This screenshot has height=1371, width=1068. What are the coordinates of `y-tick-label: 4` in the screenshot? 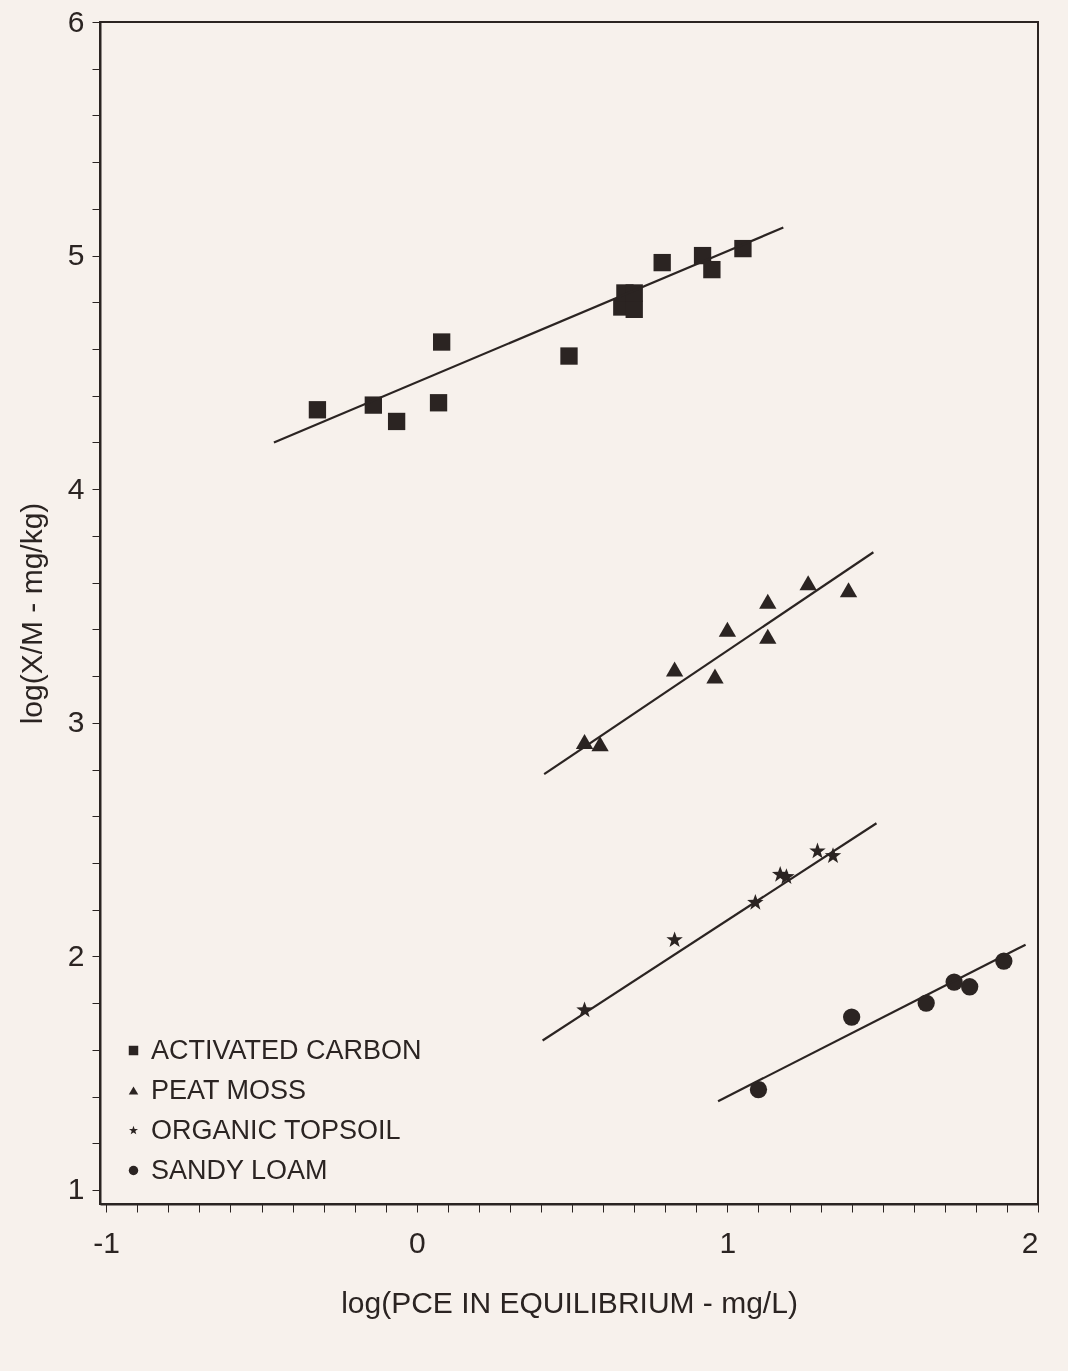 It's located at (76, 488).